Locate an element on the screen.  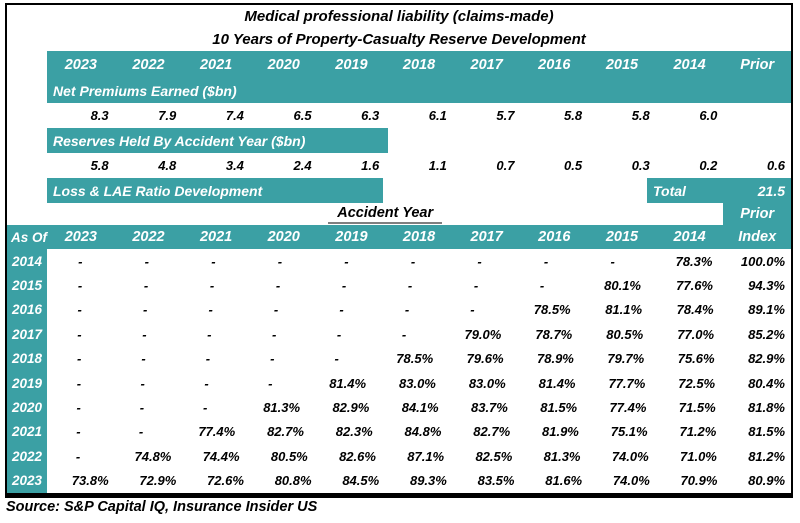
upper-col-header: Prior is located at coordinates (757, 64).